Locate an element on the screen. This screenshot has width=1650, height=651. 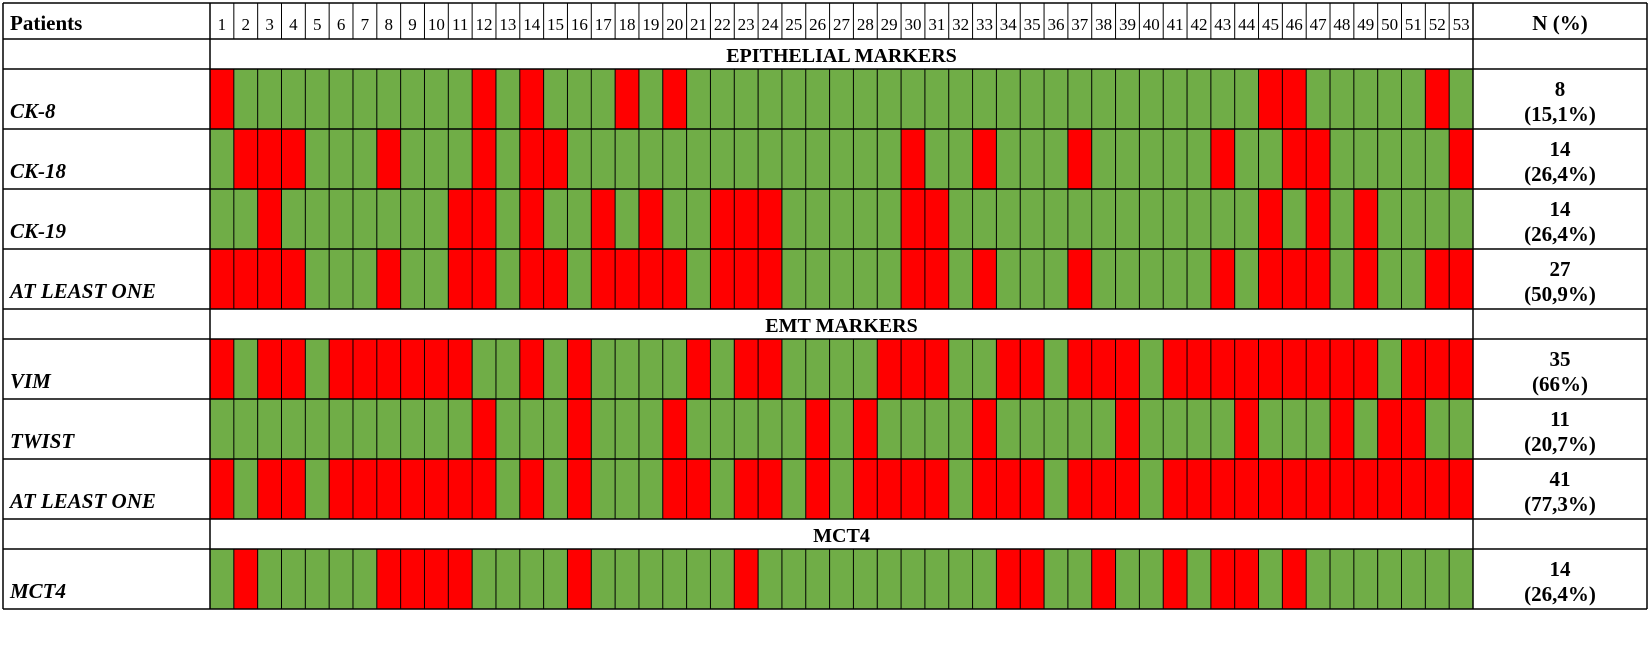
patient-number: 19 is located at coordinates (650, 24).